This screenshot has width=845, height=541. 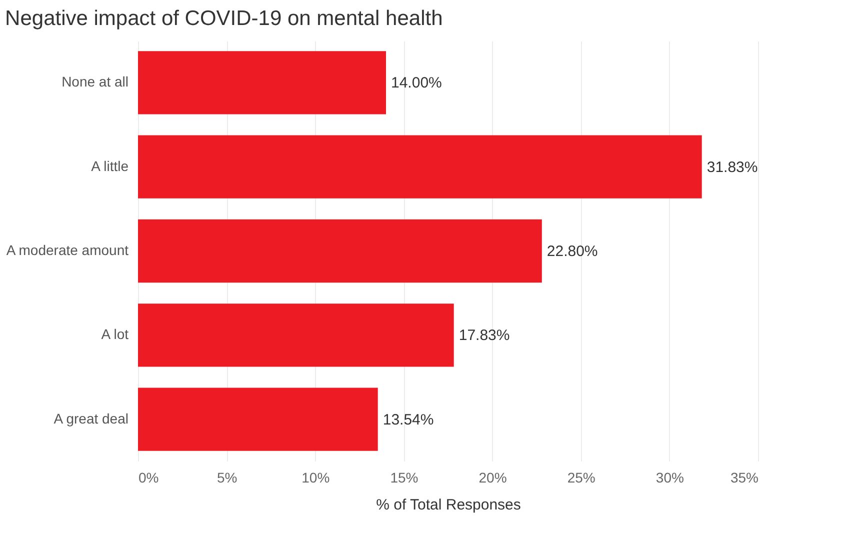 I want to click on x-tick-label: 0%, so click(x=148, y=478).